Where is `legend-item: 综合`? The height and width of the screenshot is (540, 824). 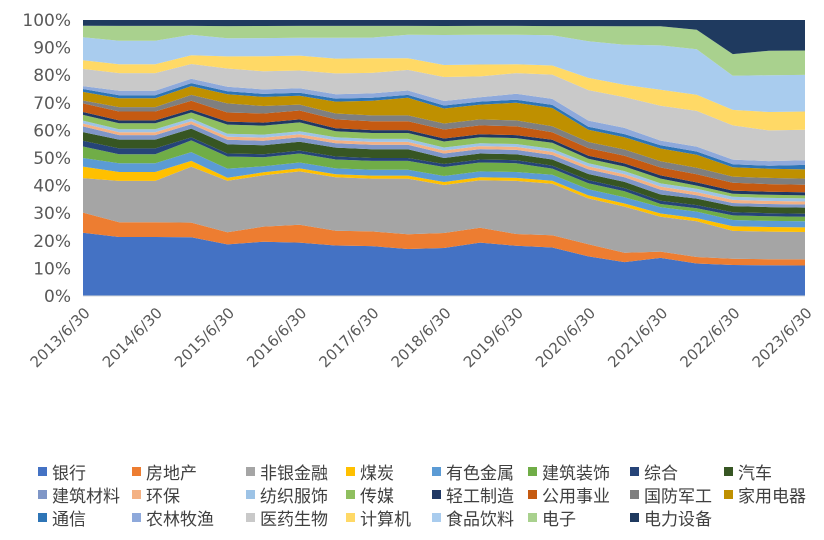 legend-item: 综合 is located at coordinates (654, 472).